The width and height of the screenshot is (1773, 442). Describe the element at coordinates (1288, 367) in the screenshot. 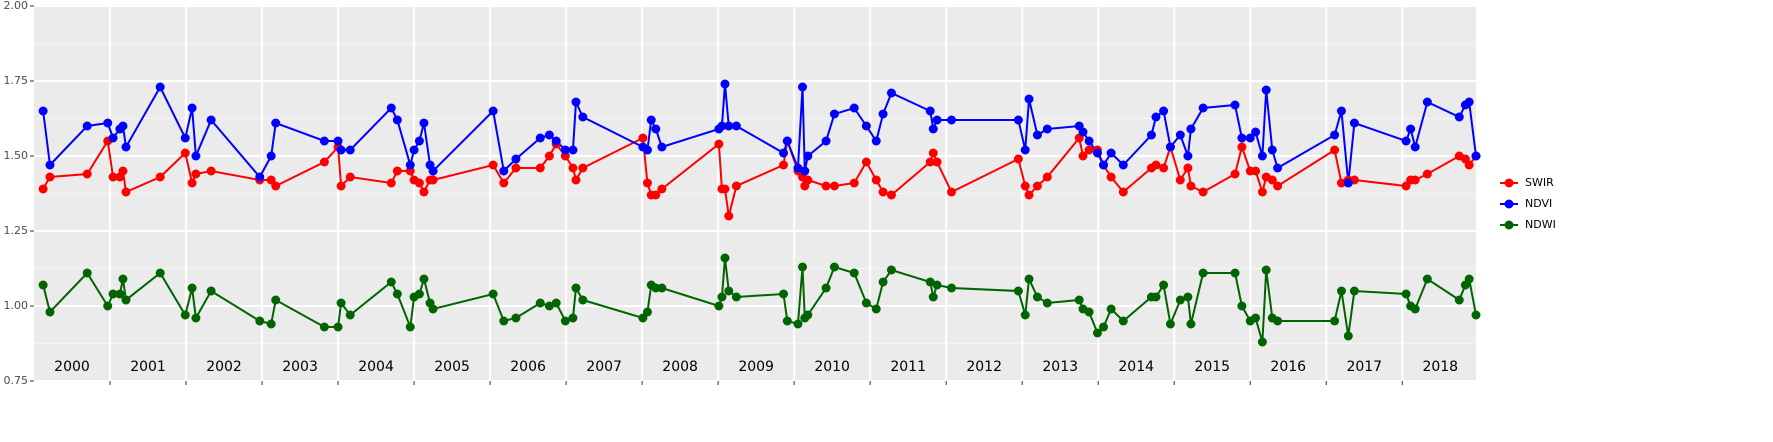

I see `year-label: 2016` at that location.